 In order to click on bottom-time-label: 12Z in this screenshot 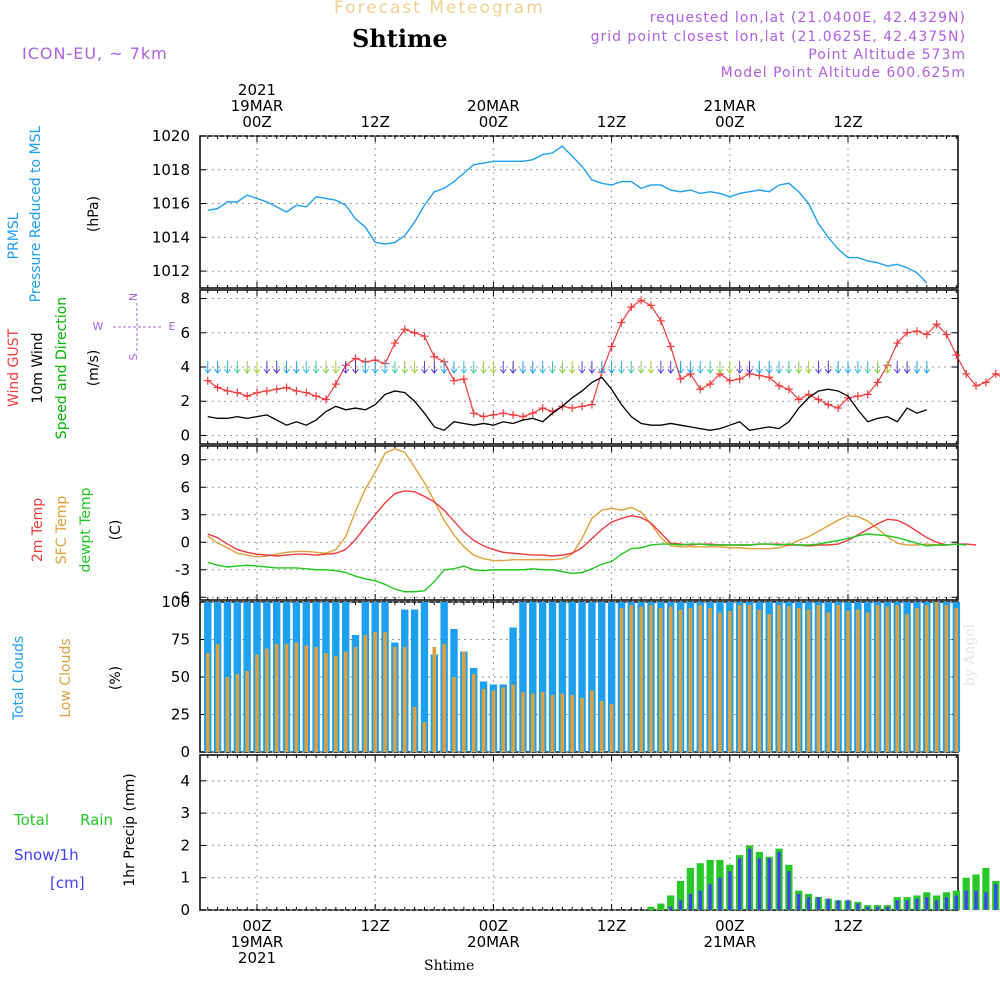, I will do `click(847, 926)`.